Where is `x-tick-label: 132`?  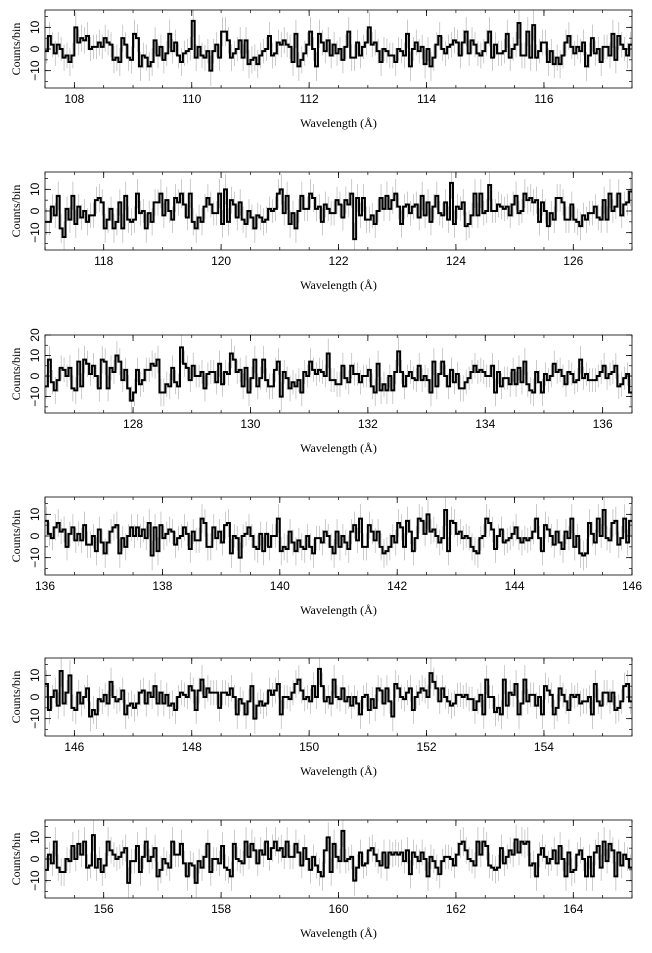 x-tick-label: 132 is located at coordinates (368, 424).